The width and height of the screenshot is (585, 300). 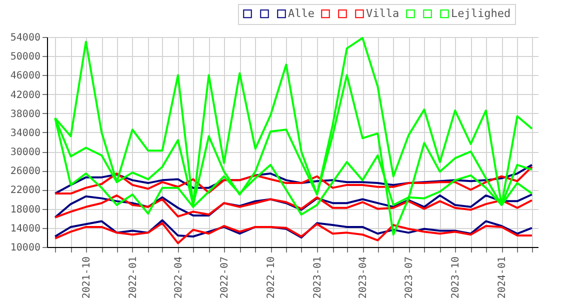 I want to click on x-tick-label: 2022-10, so click(x=272, y=277).